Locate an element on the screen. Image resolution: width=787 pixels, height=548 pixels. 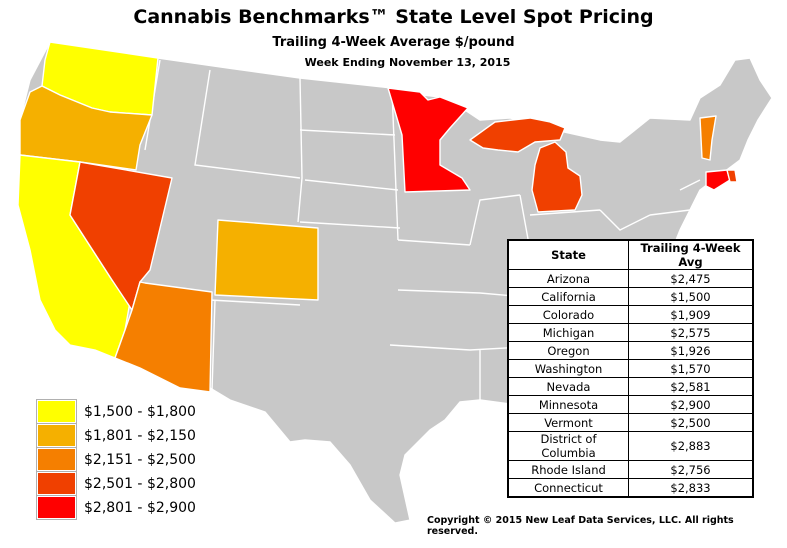
page-subtitle: Trailing 4-Week Average $/pound is located at coordinates (393, 42).